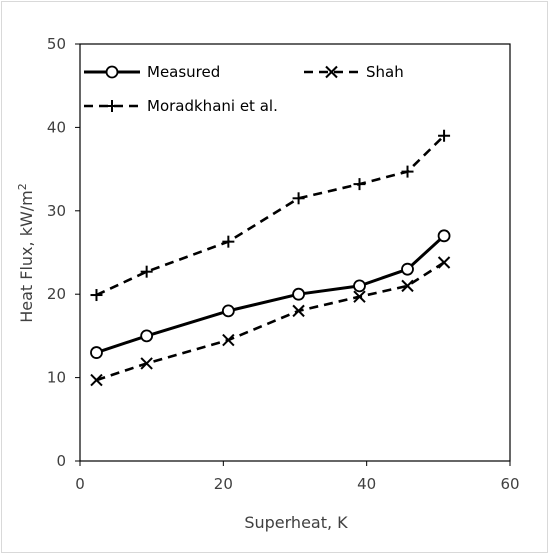 This screenshot has height=555, width=550. I want to click on legend-marker-moradkhani-et-al, so click(112, 106).